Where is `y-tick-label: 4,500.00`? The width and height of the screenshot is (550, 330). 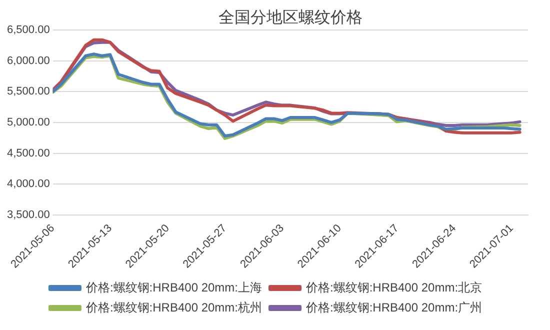 y-tick-label: 4,500.00 is located at coordinates (28, 153).